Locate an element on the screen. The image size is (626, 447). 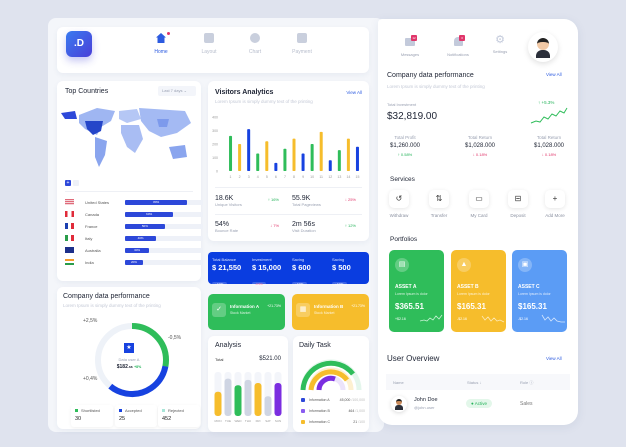
notifications-button: Notifications is located at coordinates (458, 45).